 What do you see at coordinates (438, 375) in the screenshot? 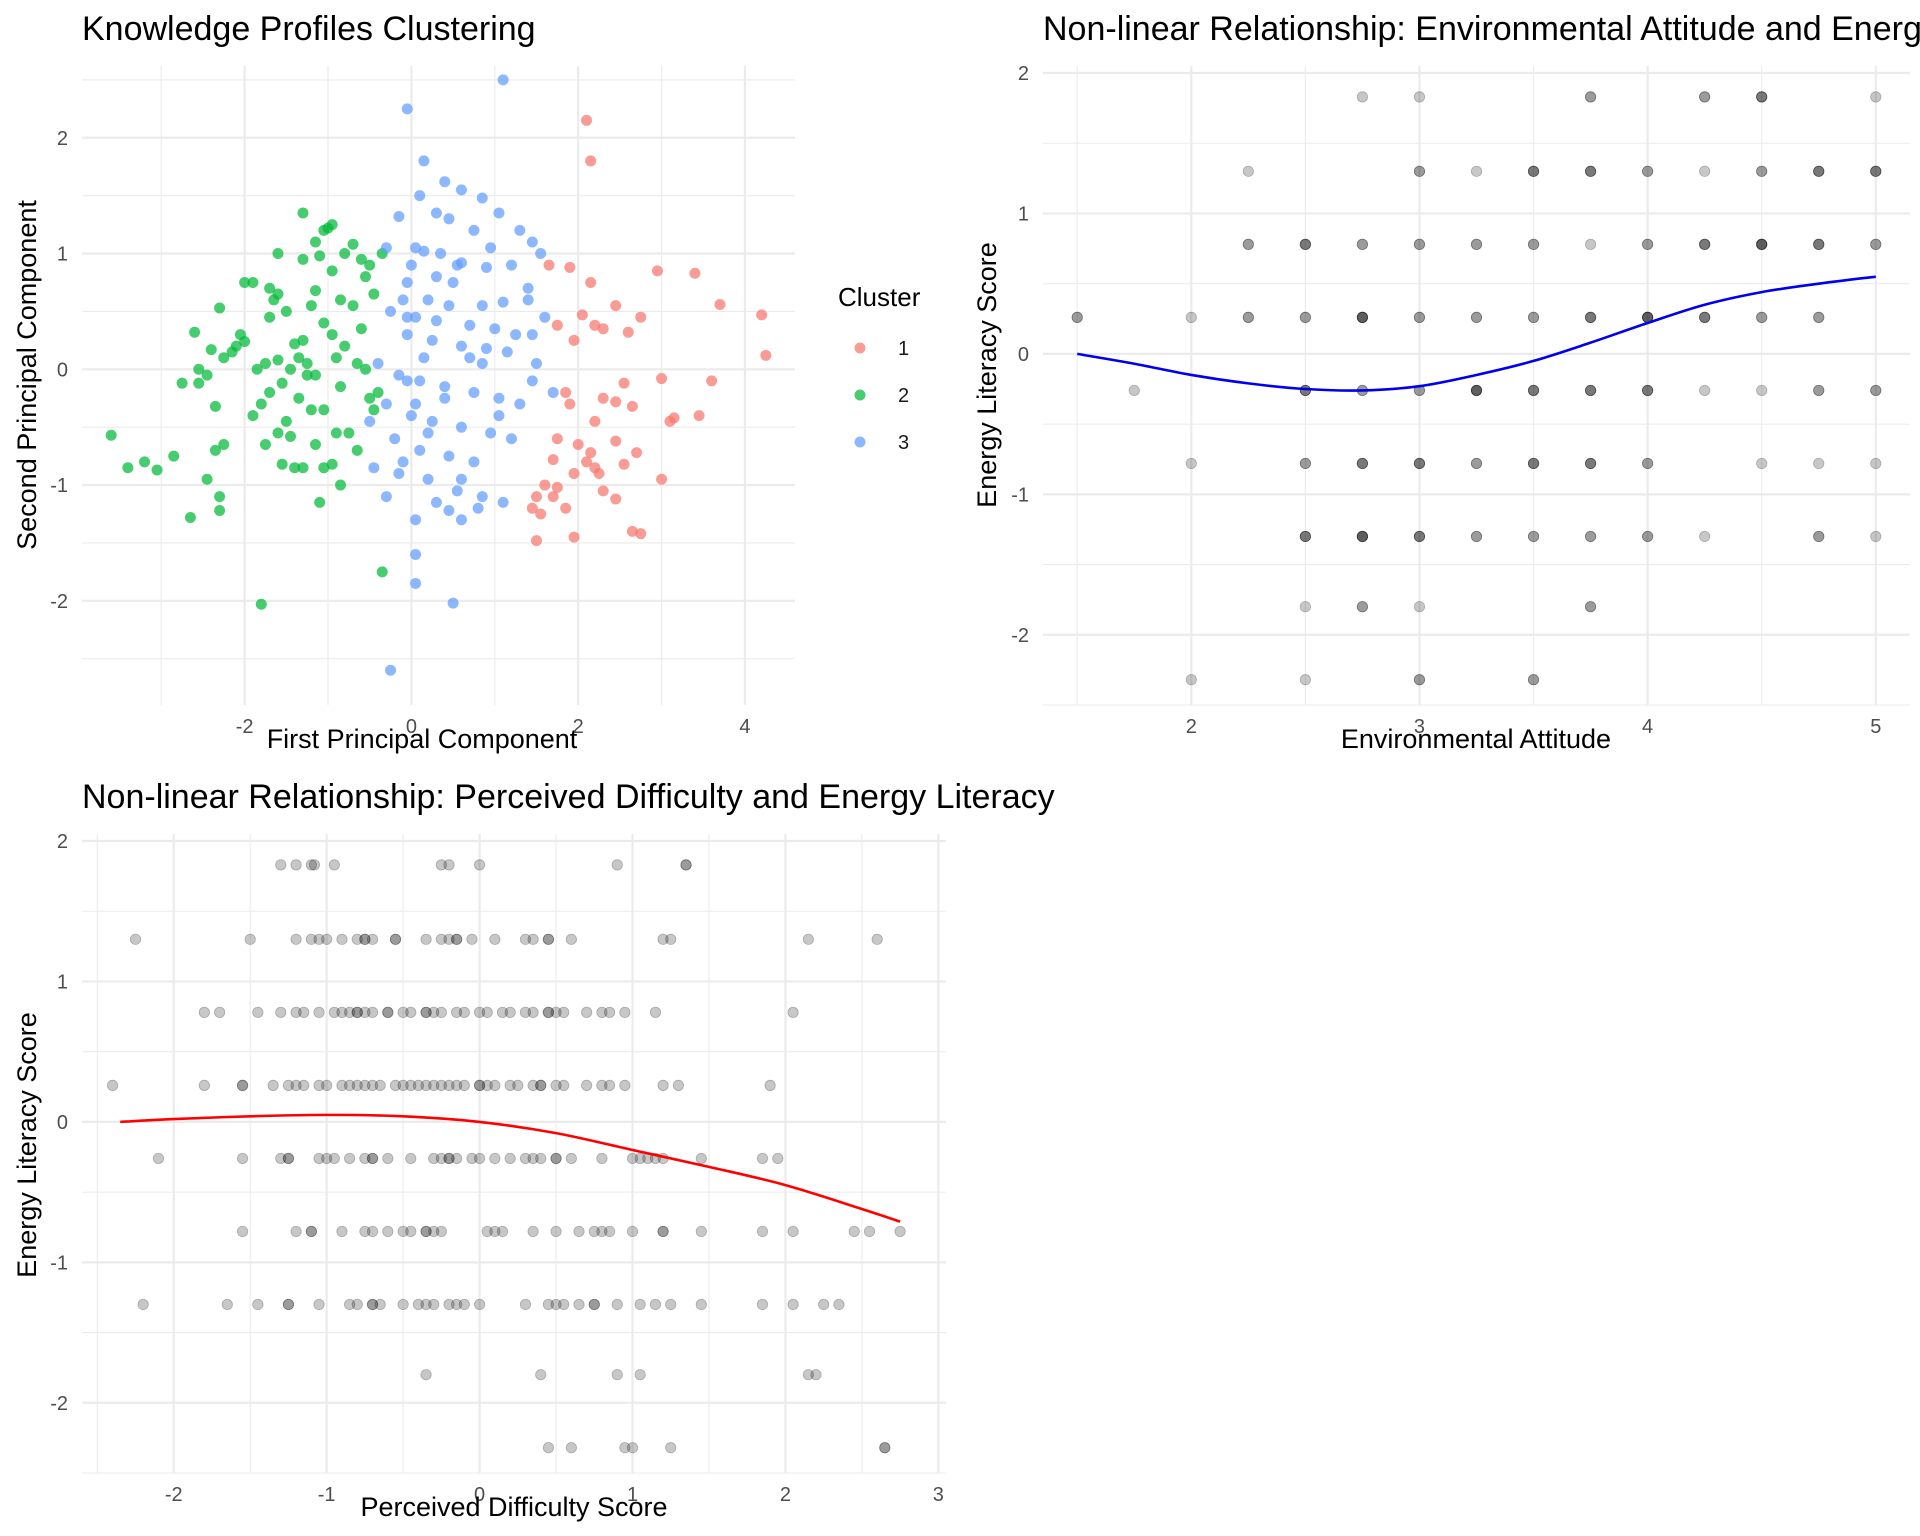
I see `points-layer` at bounding box center [438, 375].